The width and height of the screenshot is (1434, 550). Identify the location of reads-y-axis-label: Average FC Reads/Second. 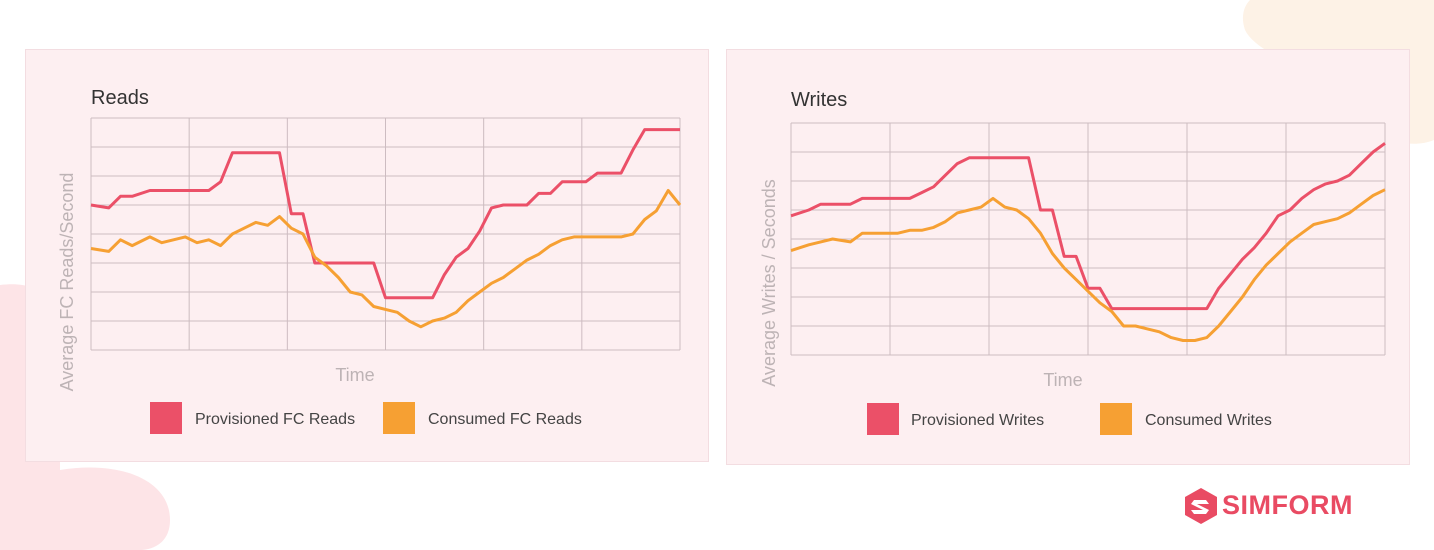
(67, 282).